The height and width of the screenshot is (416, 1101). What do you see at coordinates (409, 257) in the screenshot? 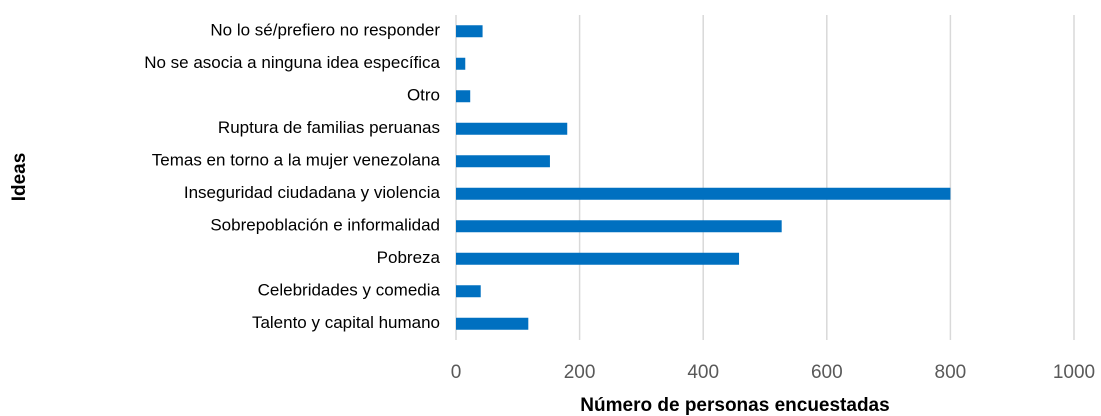
I see `y-tick-label: Pobreza` at bounding box center [409, 257].